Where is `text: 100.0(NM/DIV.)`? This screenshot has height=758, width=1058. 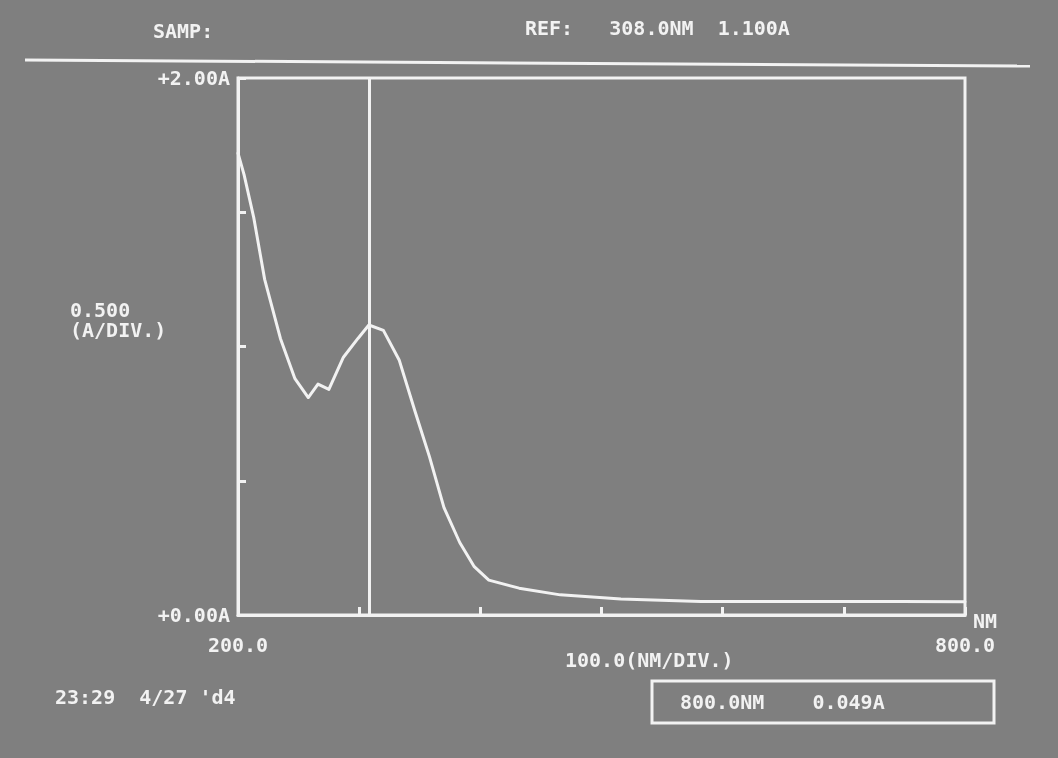
text: 100.0(NM/DIV.) is located at coordinates (649, 660).